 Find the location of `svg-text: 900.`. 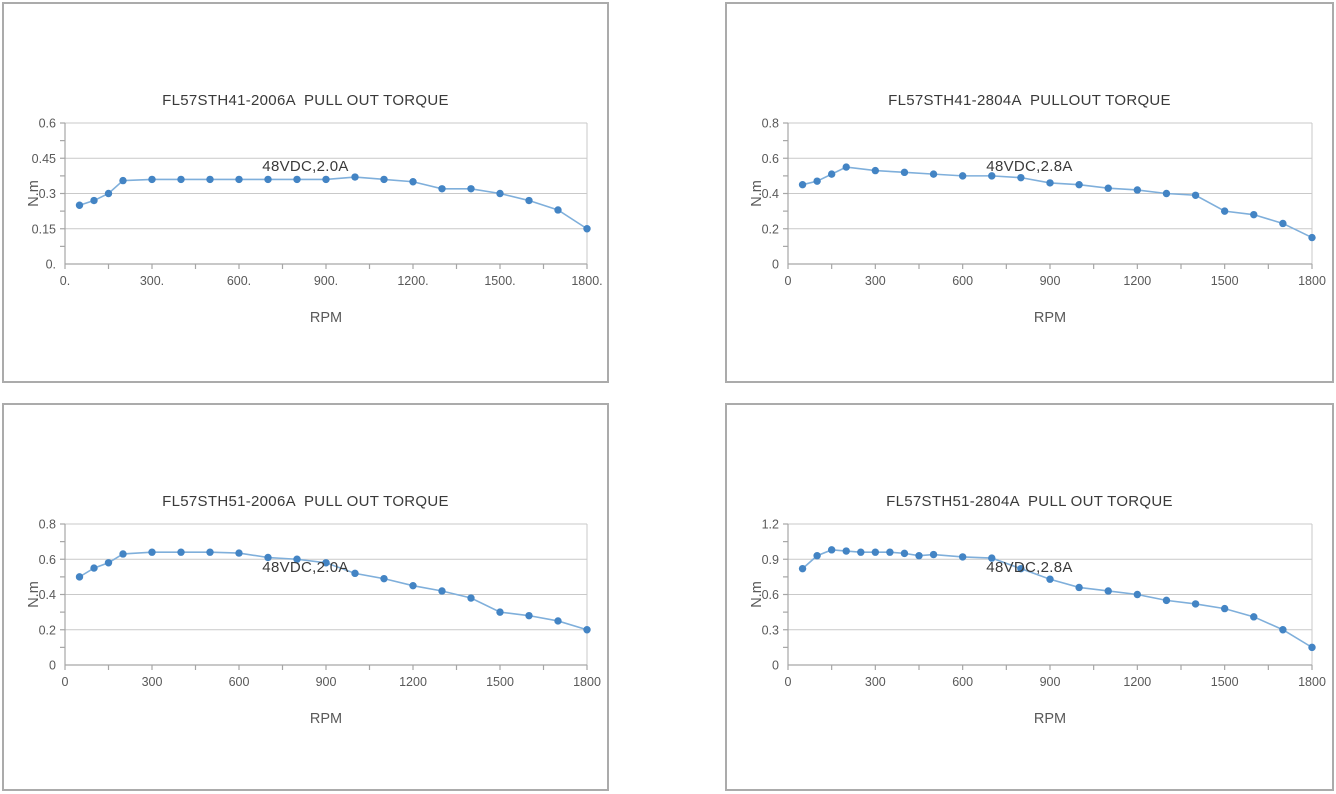

svg-text: 900. is located at coordinates (326, 281).